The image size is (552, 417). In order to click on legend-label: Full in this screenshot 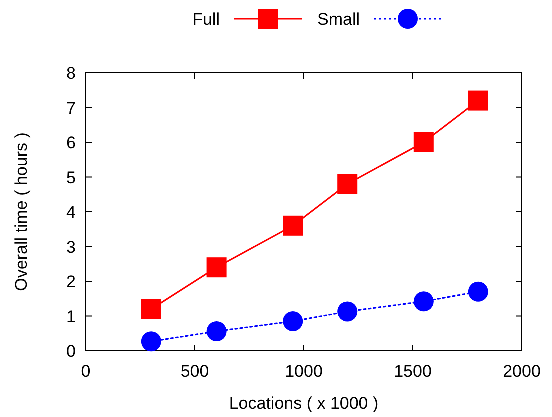, I will do `click(206, 19)`.